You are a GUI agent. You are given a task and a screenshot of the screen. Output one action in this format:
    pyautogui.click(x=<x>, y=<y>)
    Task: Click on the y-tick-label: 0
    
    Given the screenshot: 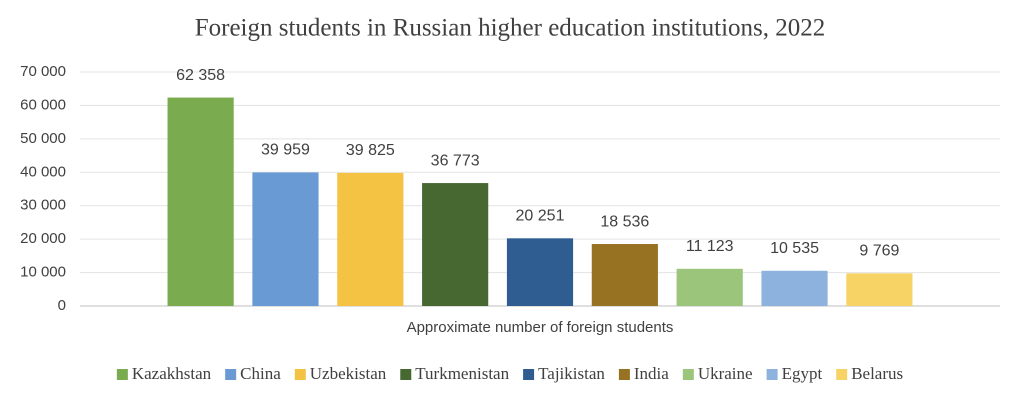 What is the action you would take?
    pyautogui.click(x=62, y=305)
    